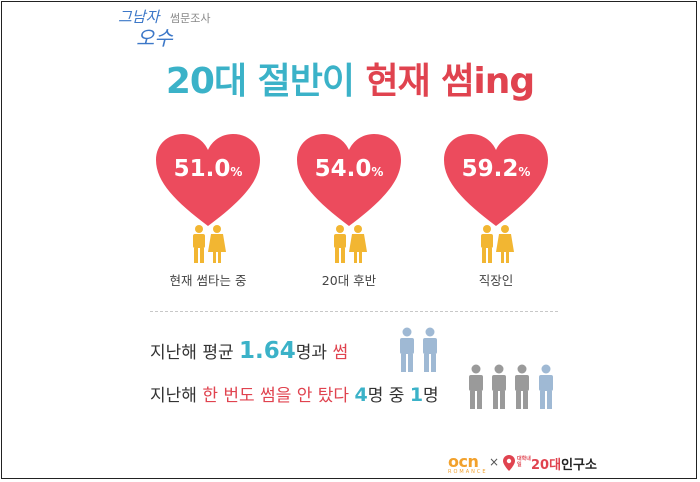 This screenshot has width=700, height=482. I want to click on stat-percentage: 51.0%, so click(208, 169).